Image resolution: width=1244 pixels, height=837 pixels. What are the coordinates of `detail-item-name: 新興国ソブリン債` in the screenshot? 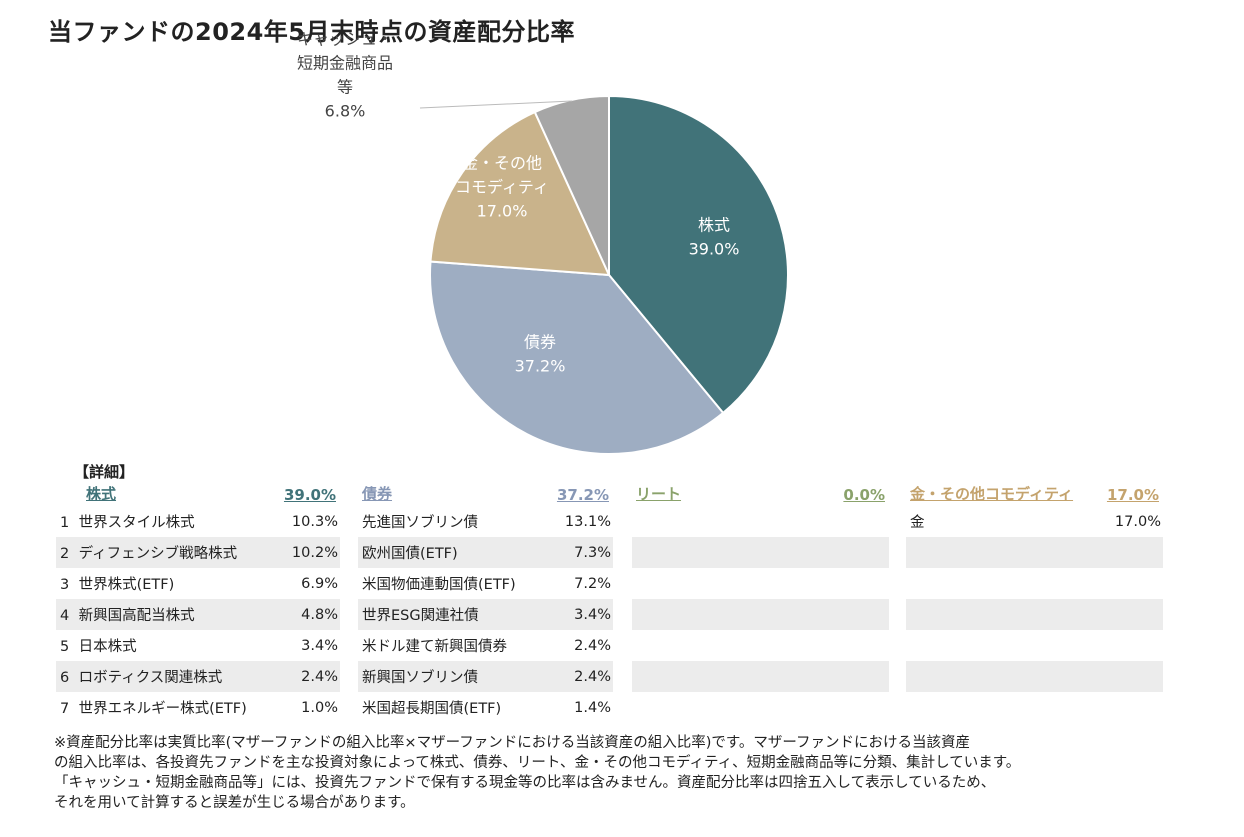 It's located at (420, 678).